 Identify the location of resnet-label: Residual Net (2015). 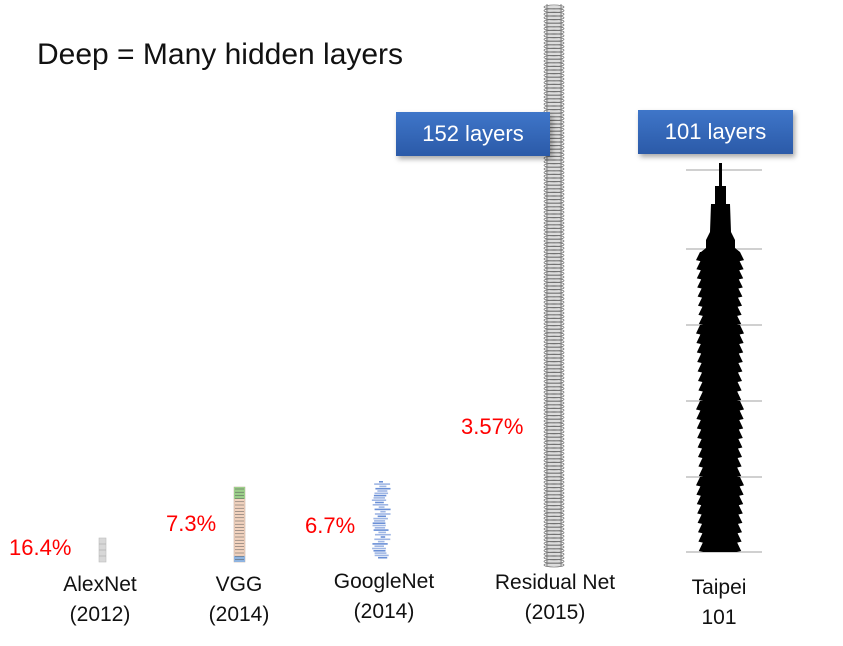
(555, 598).